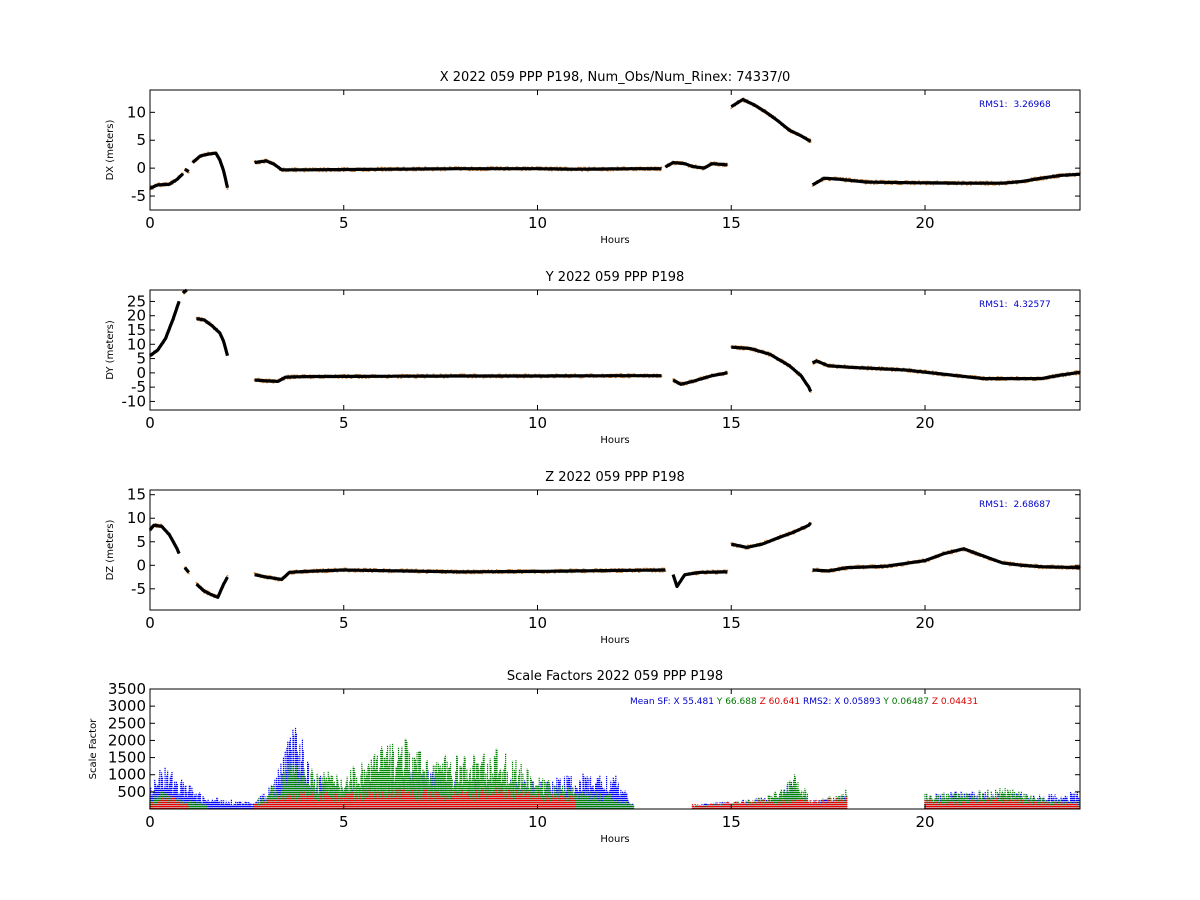  What do you see at coordinates (134, 401) in the screenshot?
I see `y-tick-label: -10` at bounding box center [134, 401].